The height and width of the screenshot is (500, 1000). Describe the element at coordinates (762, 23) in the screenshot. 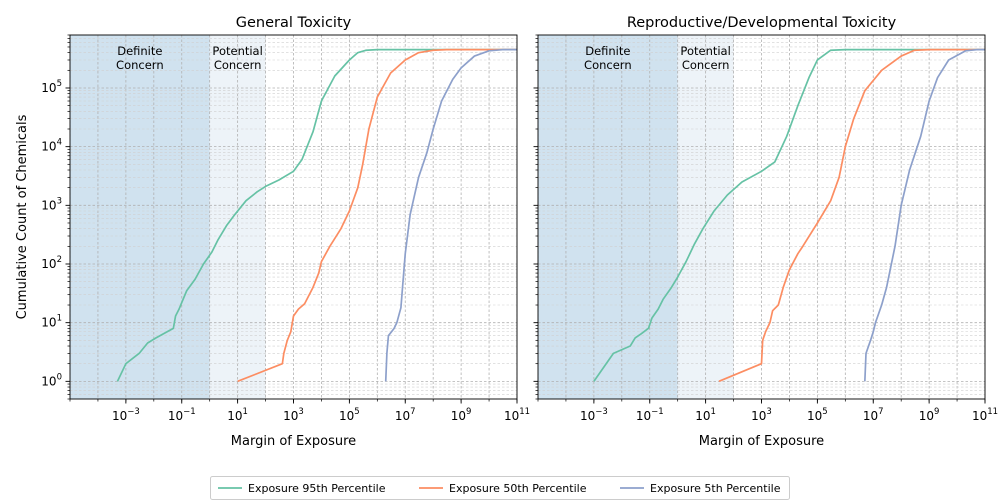

I see `chart-title: Reproductive/Developmental Toxicity` at that location.